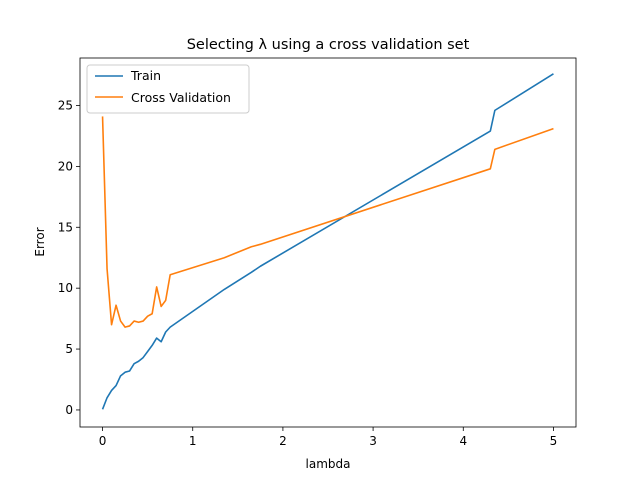  What do you see at coordinates (193, 441) in the screenshot?
I see `x-tick-label: 1` at bounding box center [193, 441].